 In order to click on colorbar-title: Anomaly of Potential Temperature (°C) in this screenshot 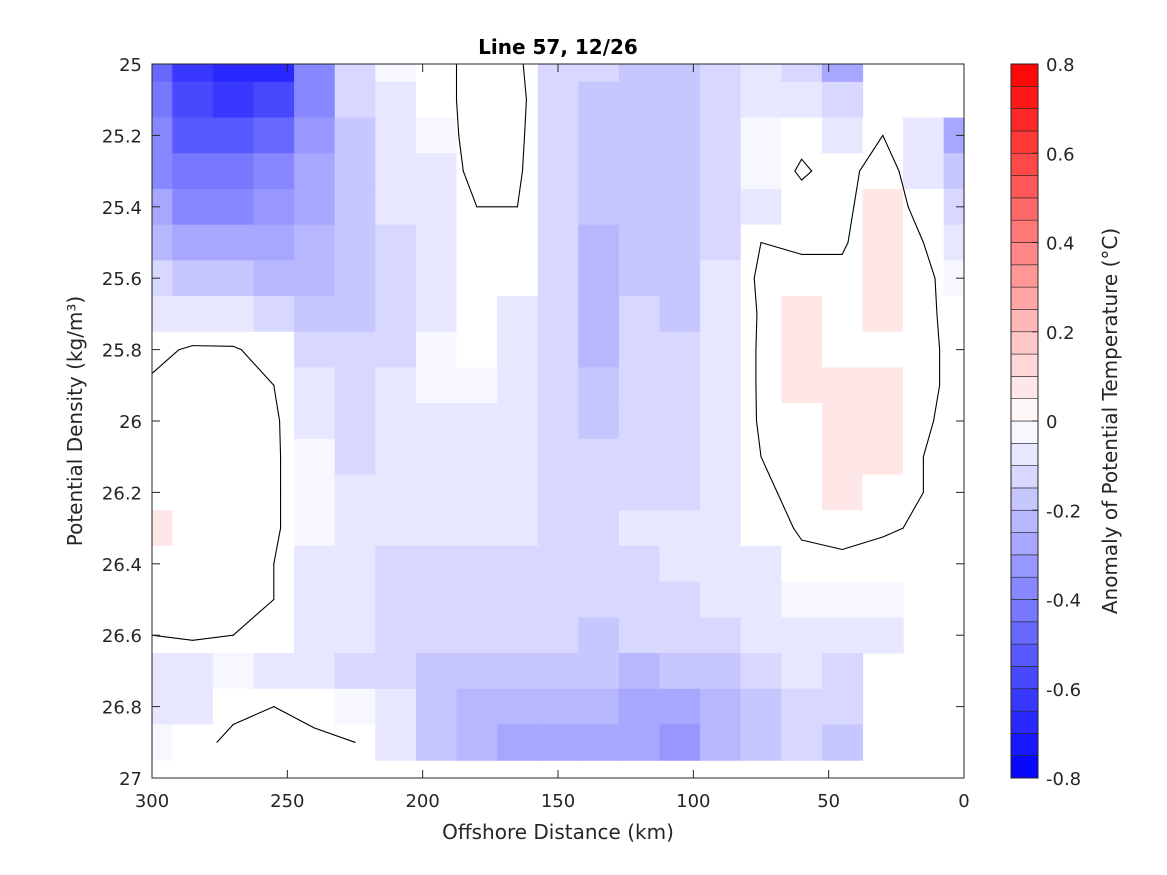, I will do `click(1110, 421)`.